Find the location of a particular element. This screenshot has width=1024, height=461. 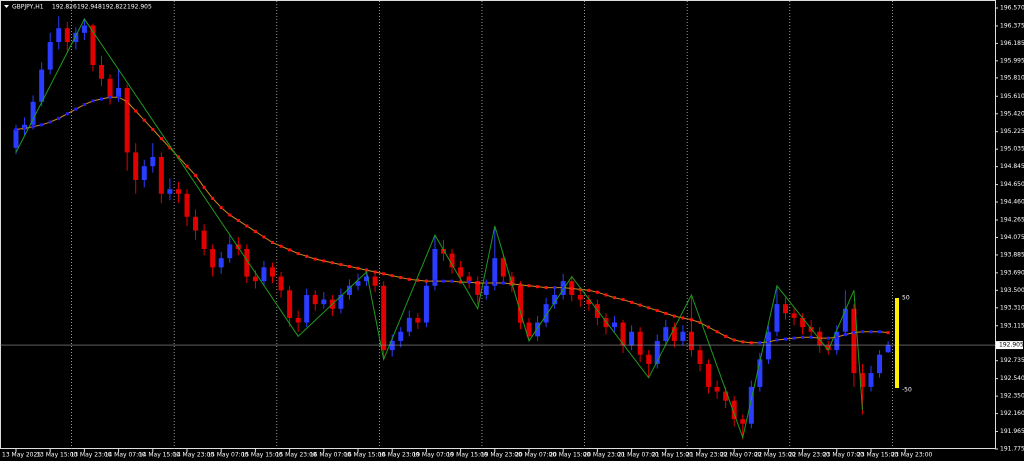

header-quote: 192.948 is located at coordinates (89, 7).